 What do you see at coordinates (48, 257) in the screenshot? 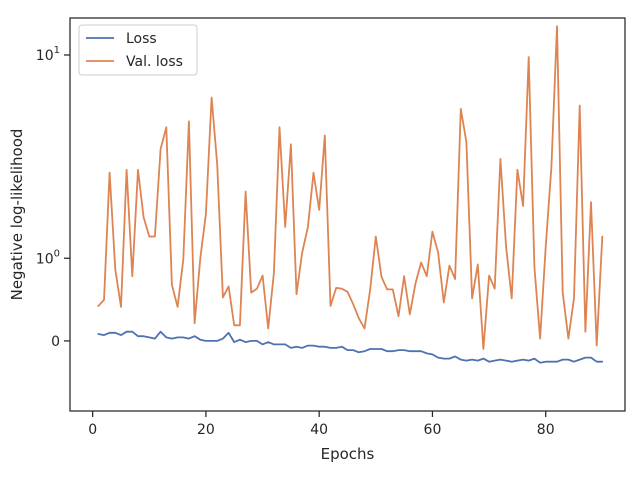
I see `y-tick-label: 10⁰` at bounding box center [48, 257].